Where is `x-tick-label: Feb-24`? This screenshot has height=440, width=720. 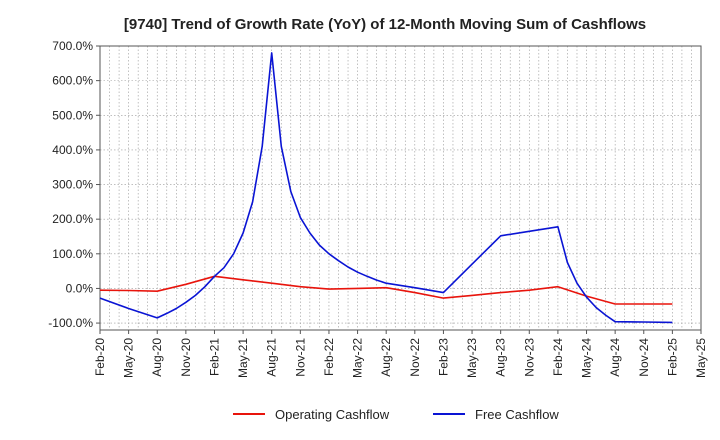
x-tick-label: Feb-24 is located at coordinates (558, 357).